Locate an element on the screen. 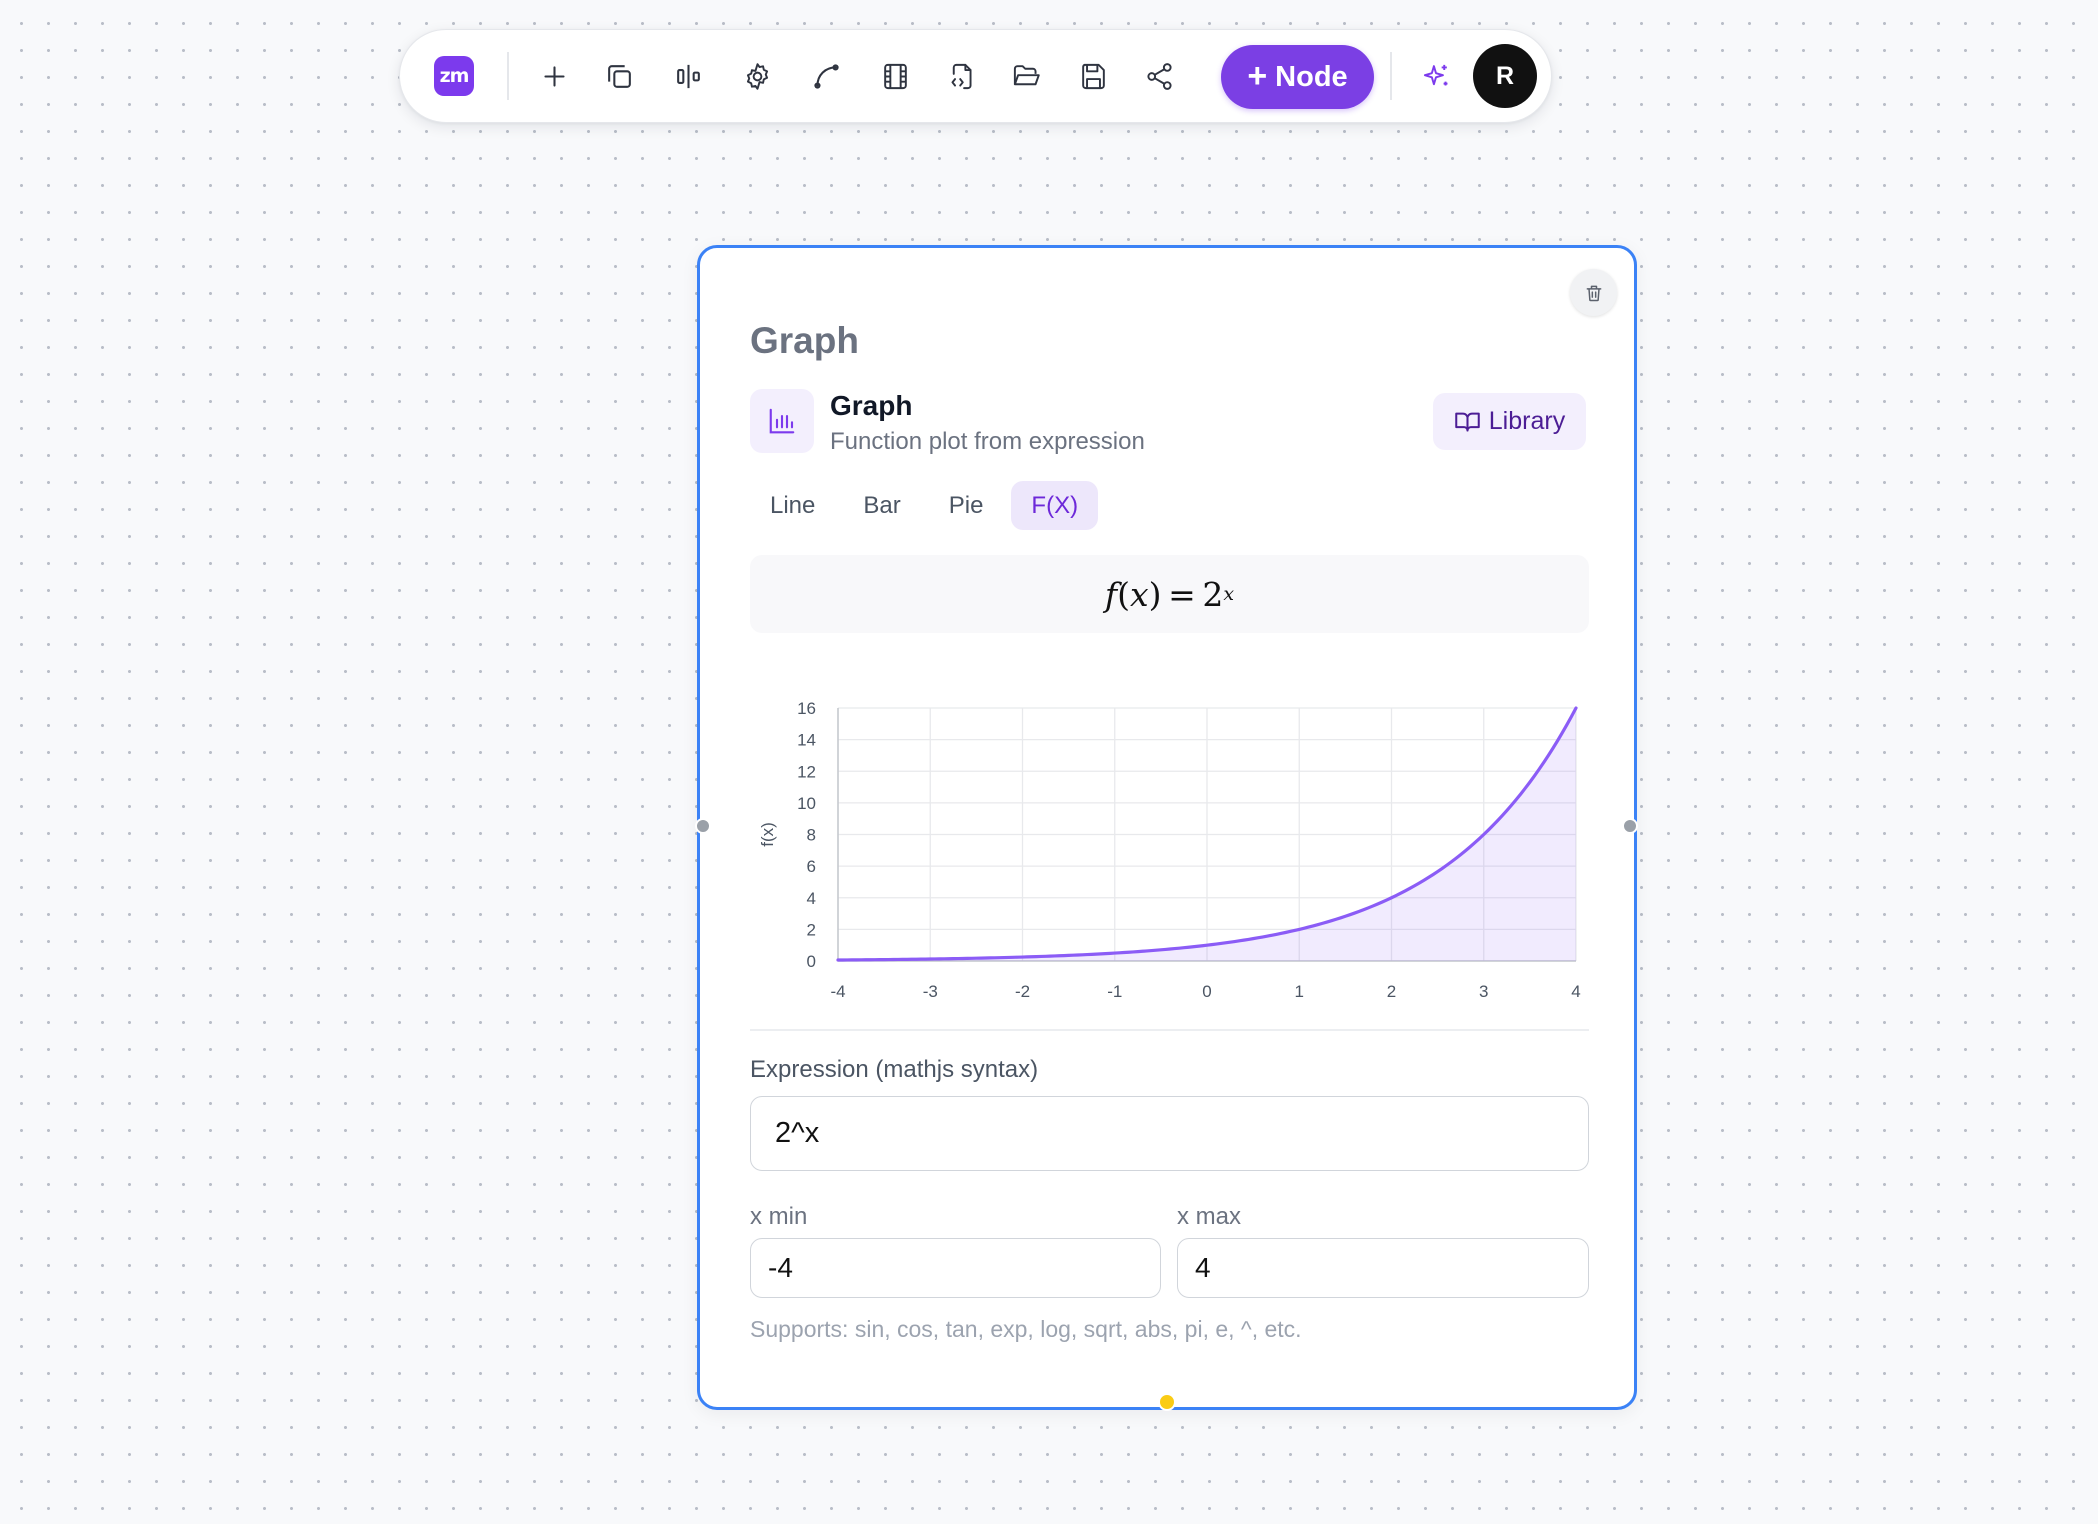 Image resolution: width=2098 pixels, height=1524 pixels. x-tick-label: -2 is located at coordinates (1022, 991).